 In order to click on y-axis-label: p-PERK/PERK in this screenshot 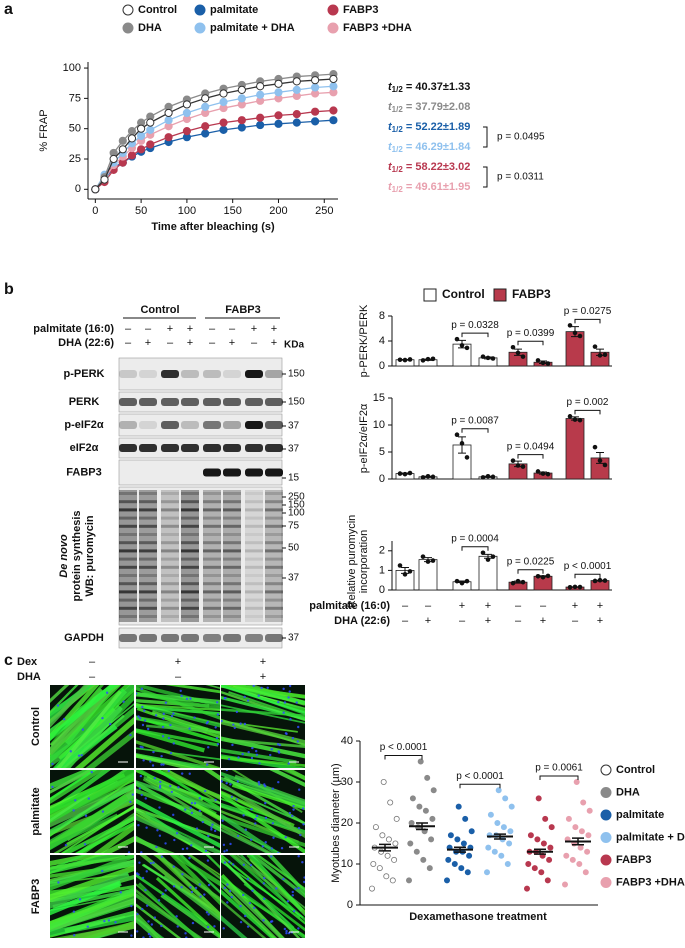, I will do `click(364, 340)`.